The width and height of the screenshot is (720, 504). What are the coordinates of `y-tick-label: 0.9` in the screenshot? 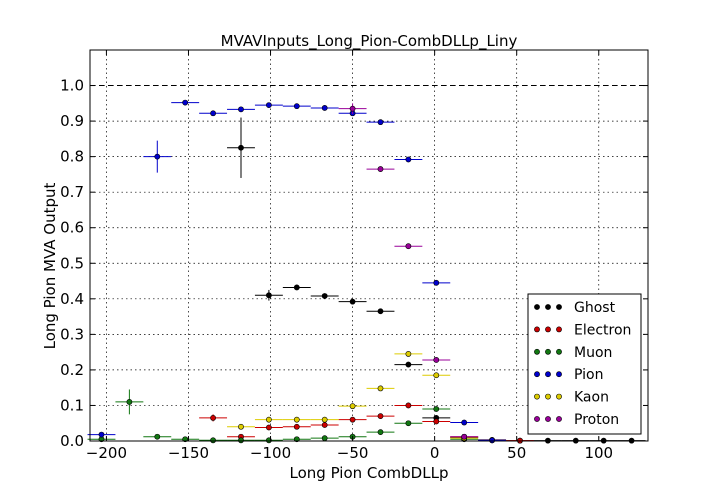 It's located at (72, 121).